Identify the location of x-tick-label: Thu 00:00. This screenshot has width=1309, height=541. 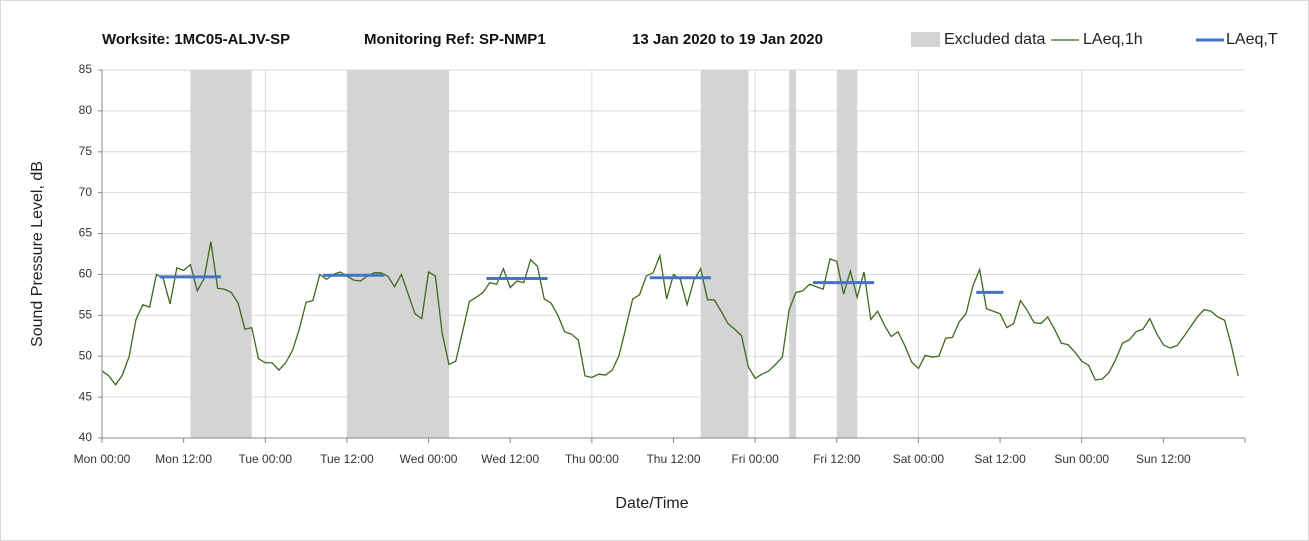
(592, 459).